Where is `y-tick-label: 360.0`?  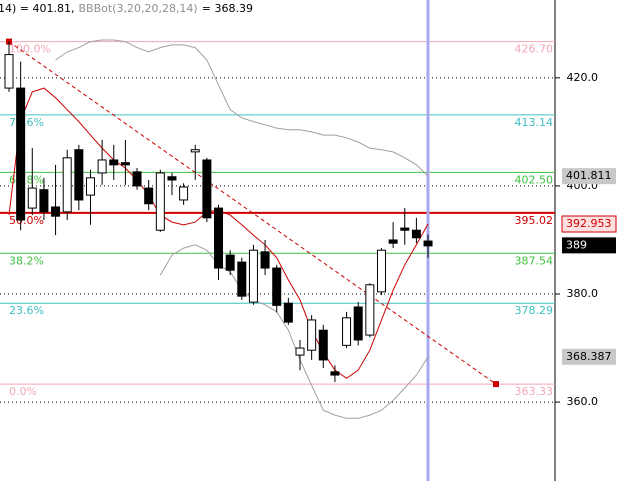 y-tick-label: 360.0 is located at coordinates (583, 401).